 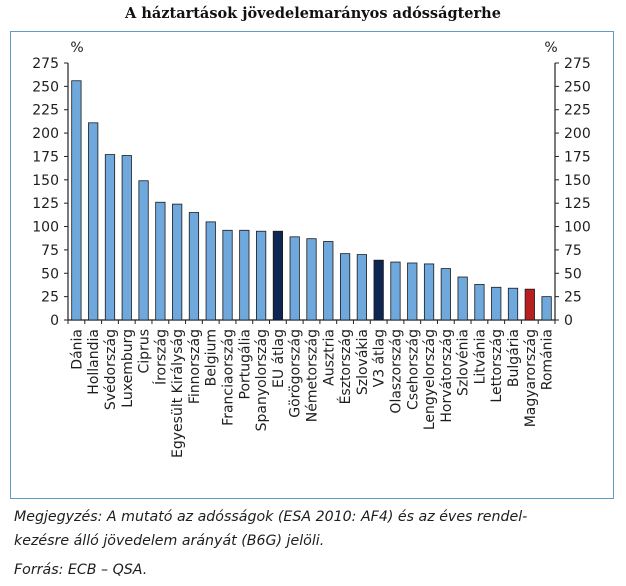 What do you see at coordinates (464, 362) in the screenshot?
I see `category-label-24: Szlovénia` at bounding box center [464, 362].